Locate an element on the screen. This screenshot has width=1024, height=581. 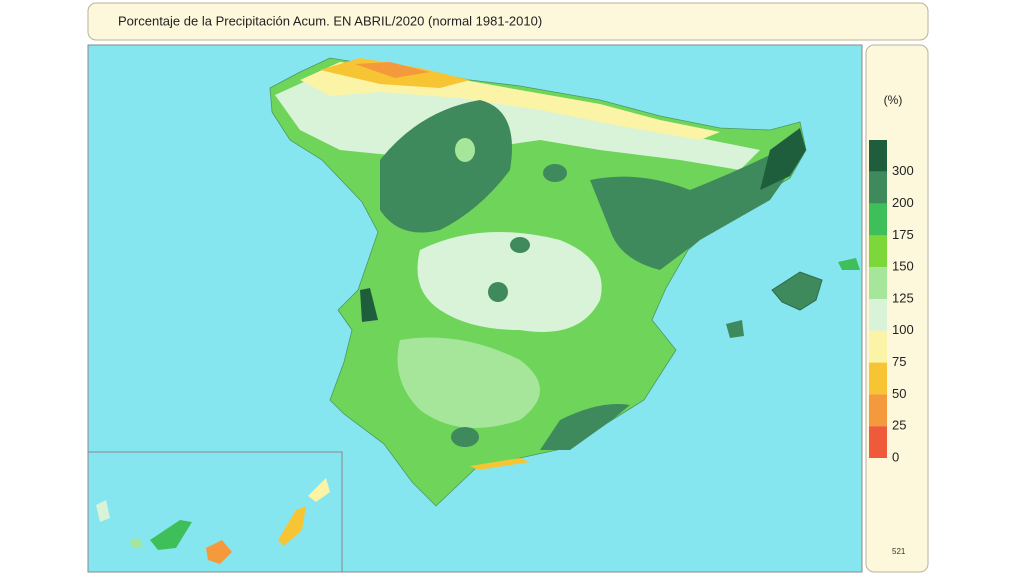
legend-label: 0 is located at coordinates (895, 456).